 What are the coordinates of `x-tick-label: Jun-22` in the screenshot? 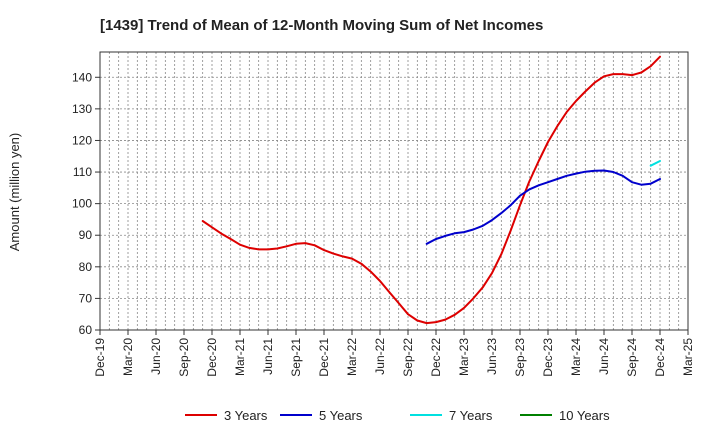 It's located at (380, 356).